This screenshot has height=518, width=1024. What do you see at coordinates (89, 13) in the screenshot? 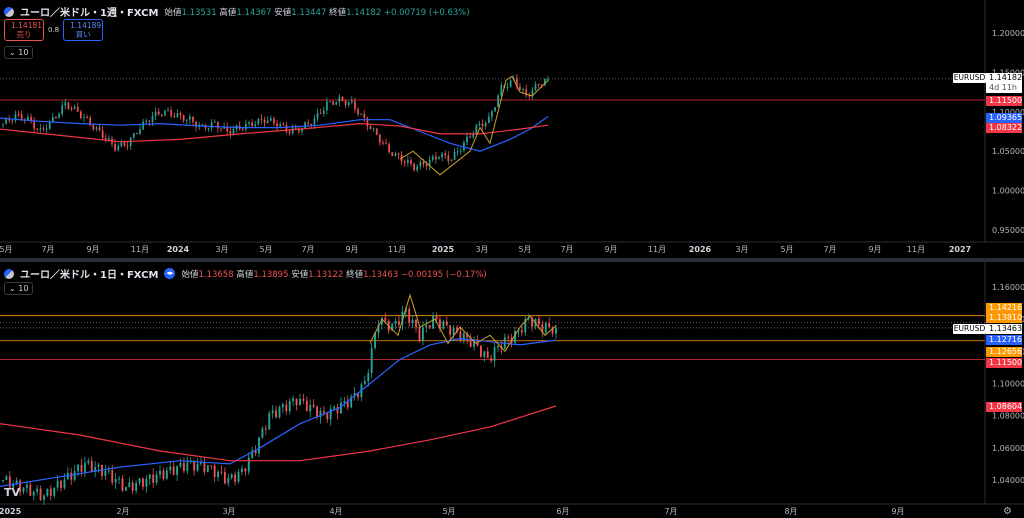
I see `weekly-symbol-title: ユーロ／米ドル・1週・FXCM` at bounding box center [89, 13].